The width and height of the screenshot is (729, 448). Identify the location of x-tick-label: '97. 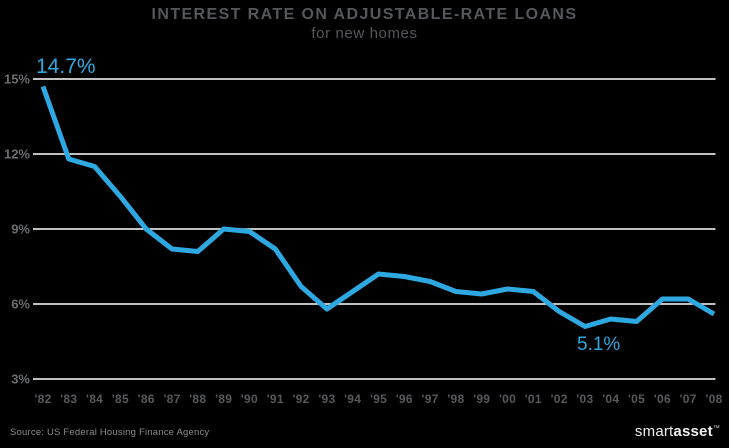
(430, 399).